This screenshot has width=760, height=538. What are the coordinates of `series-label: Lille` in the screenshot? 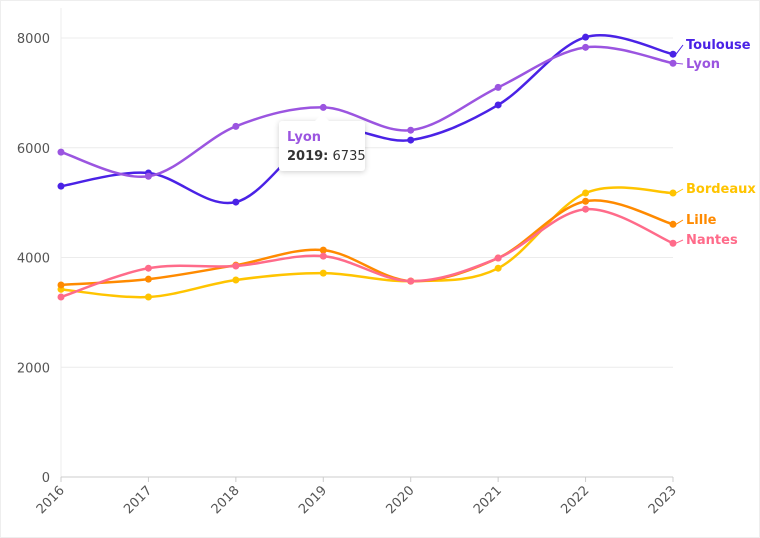 It's located at (701, 220).